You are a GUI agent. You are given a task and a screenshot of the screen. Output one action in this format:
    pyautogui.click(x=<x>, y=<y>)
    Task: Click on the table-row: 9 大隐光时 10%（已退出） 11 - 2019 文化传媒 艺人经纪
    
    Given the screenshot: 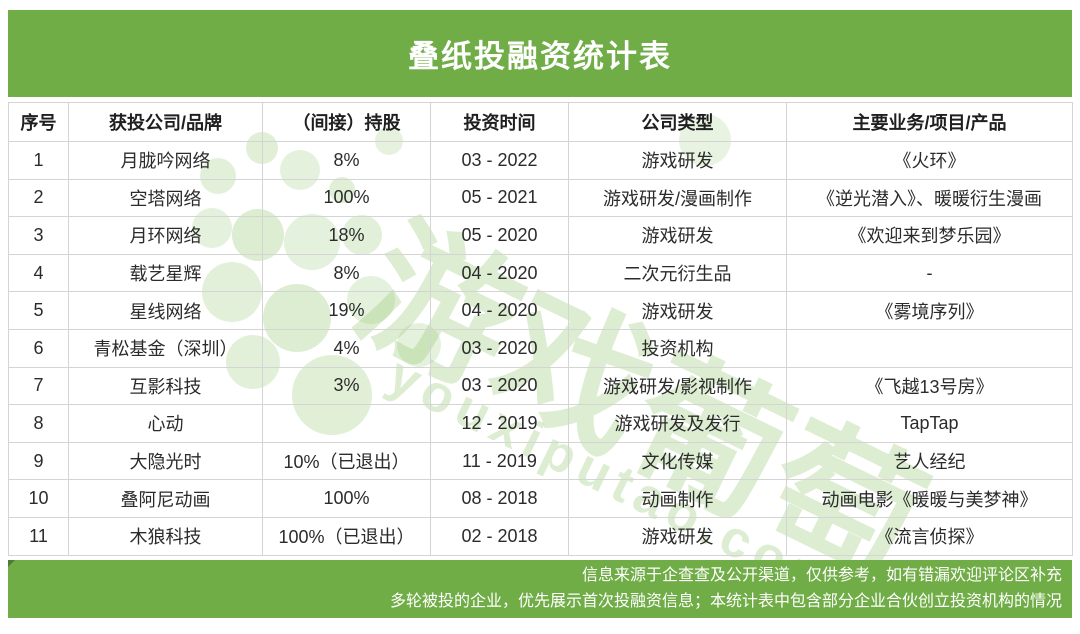 What is the action you would take?
    pyautogui.click(x=540, y=461)
    